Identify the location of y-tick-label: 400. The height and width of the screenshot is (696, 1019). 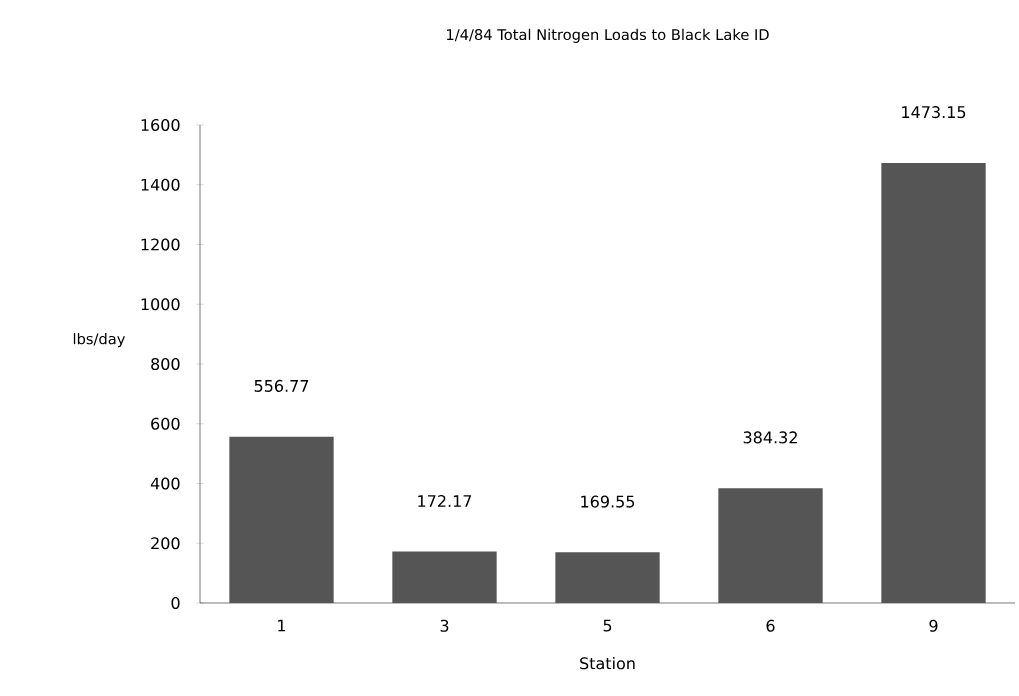
(165, 483).